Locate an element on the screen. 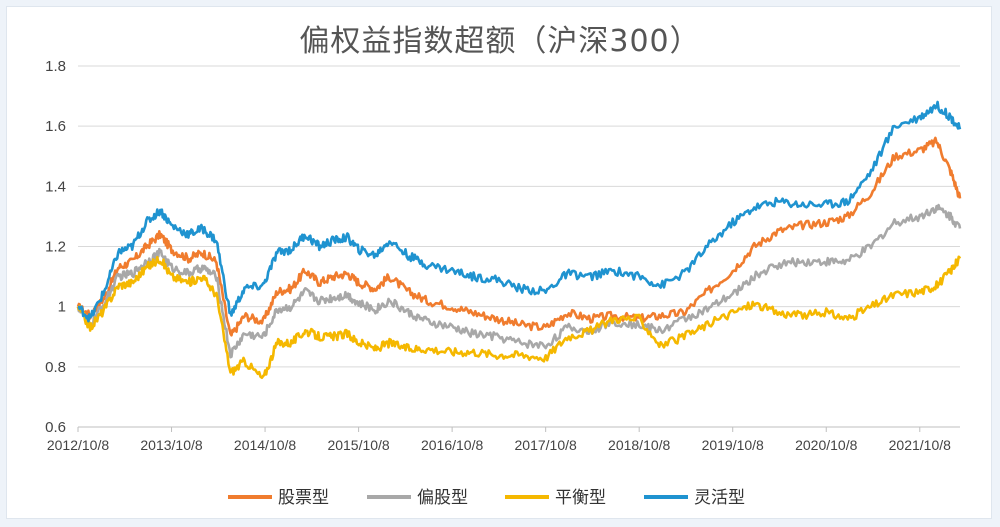 This screenshot has height=527, width=1000. y-axis: 0.6 0.8 1 1.2 1.4 1.6 1.8 is located at coordinates (55, 247).